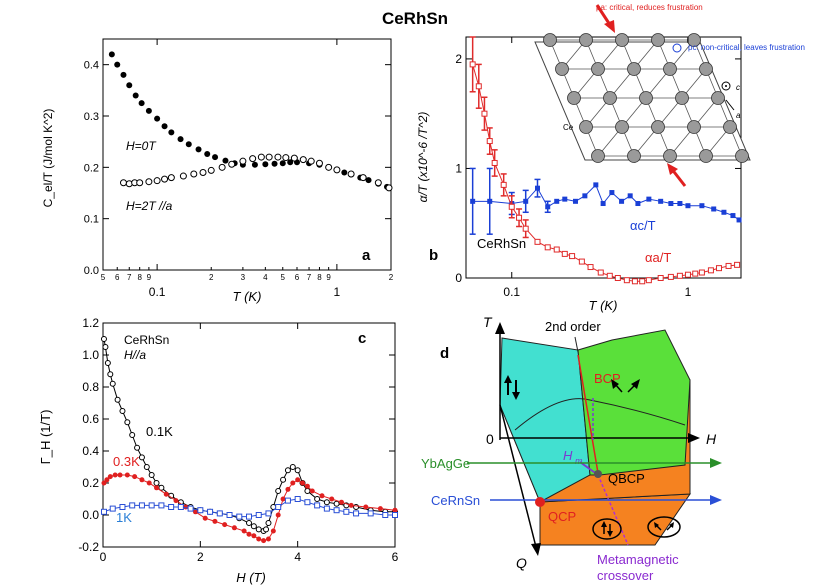  I want to click on metamagnetic-line, so click(613, 510).